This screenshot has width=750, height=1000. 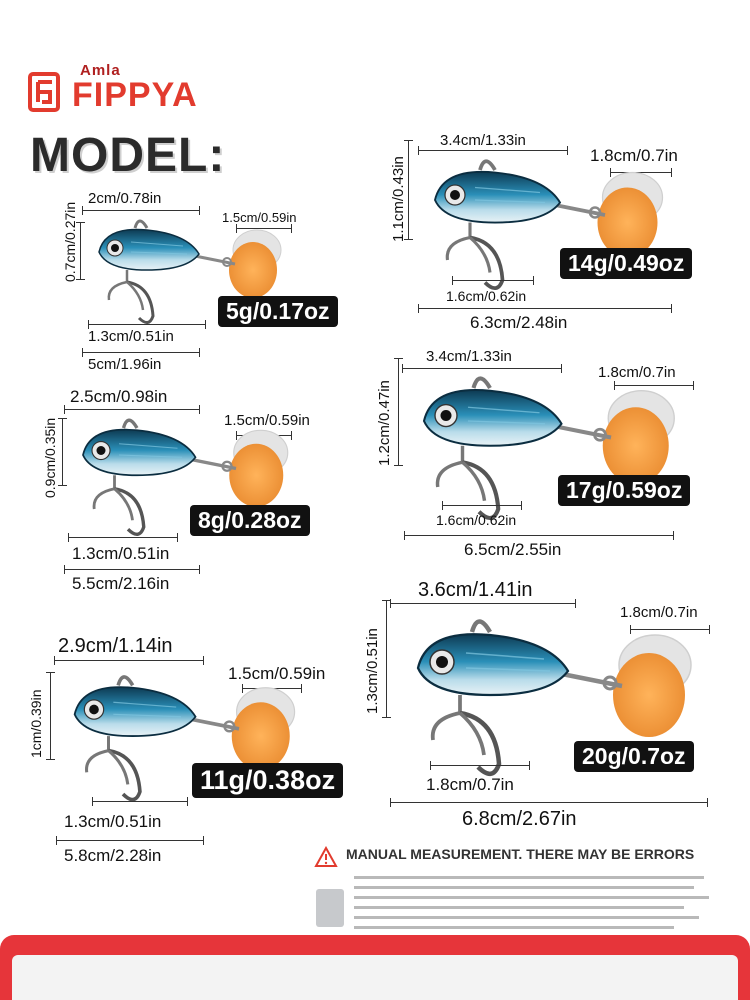 I want to click on weight-badge-11g: 11g/0.38oz, so click(x=268, y=780).